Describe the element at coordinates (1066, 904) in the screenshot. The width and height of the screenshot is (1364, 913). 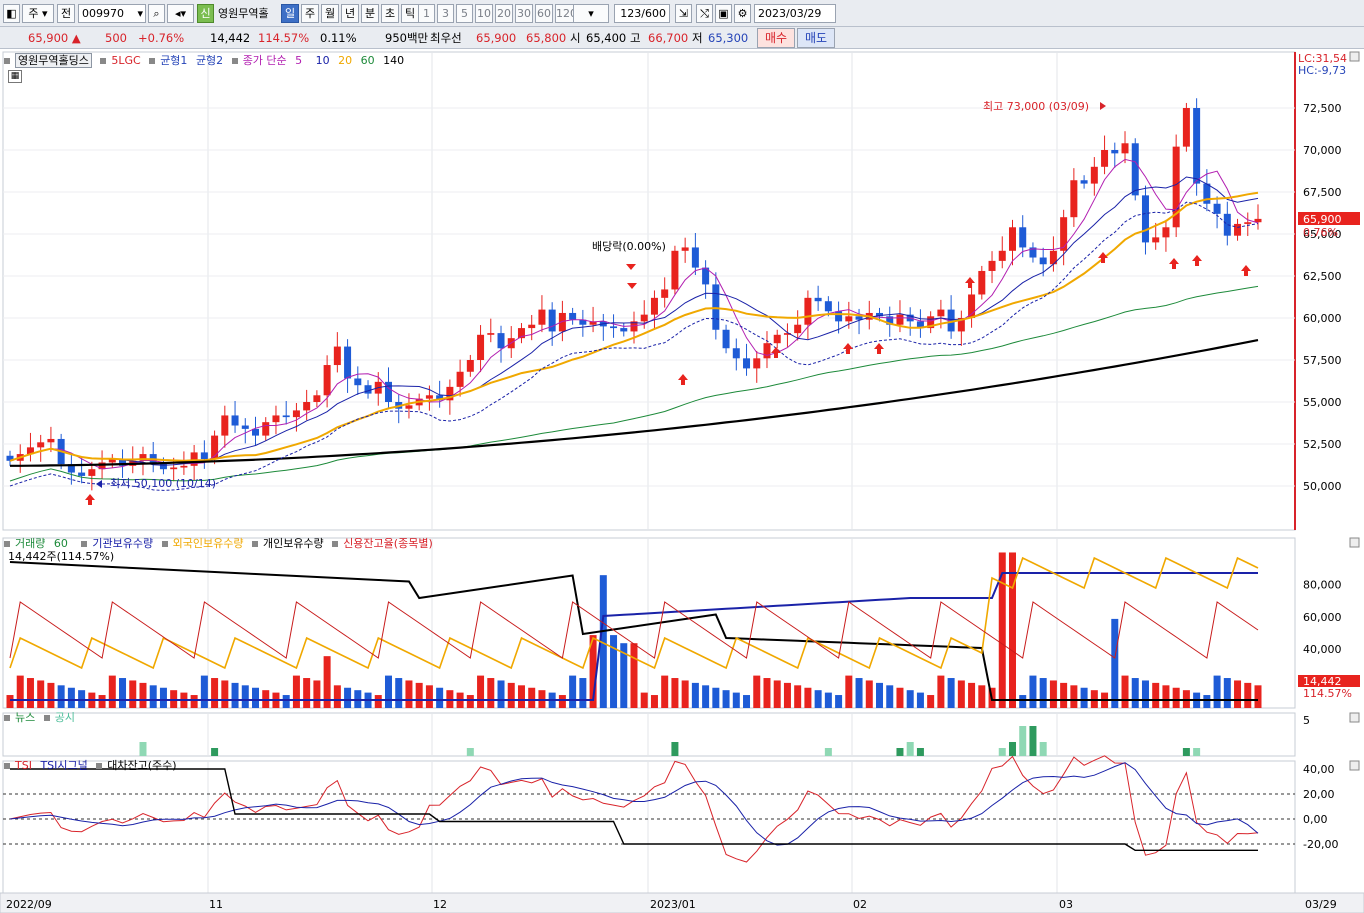
I see `x-tick: 03` at that location.